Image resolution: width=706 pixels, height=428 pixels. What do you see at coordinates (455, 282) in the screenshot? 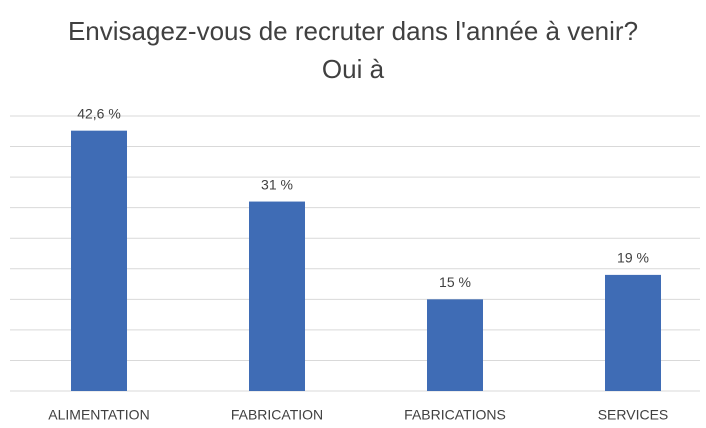
I see `data-label: 15 %` at bounding box center [455, 282].